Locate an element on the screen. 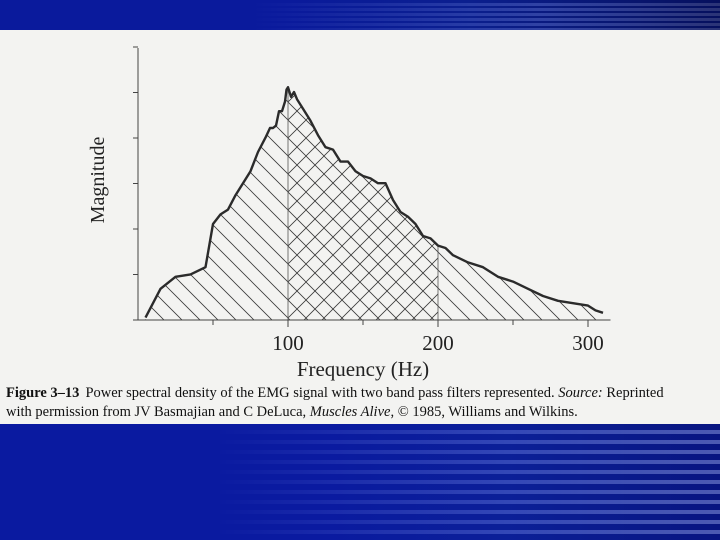 This screenshot has height=540, width=720. x-tick-label: 300 is located at coordinates (588, 343).